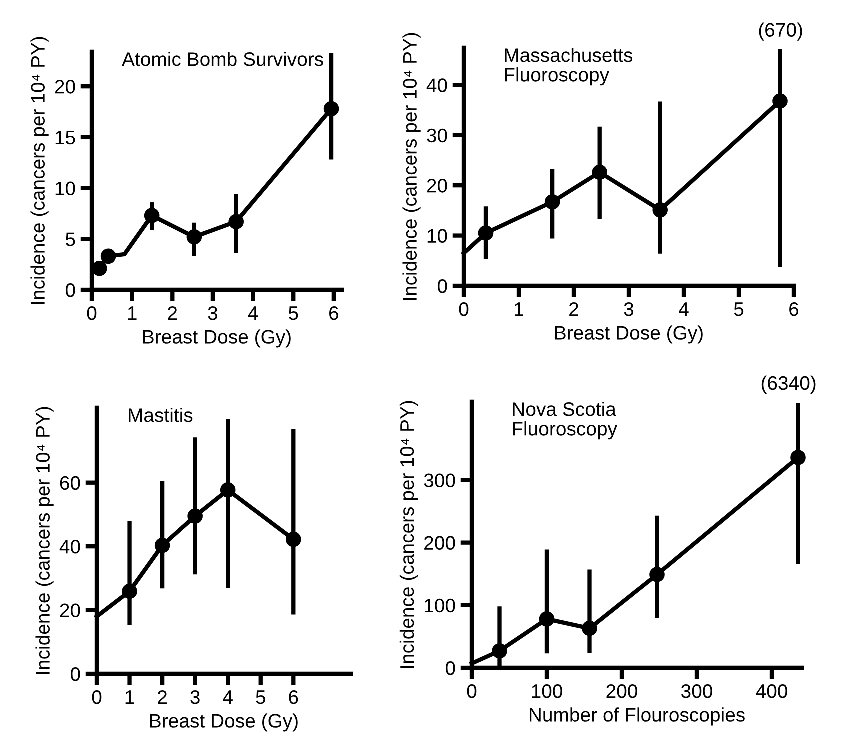 Image resolution: width=856 pixels, height=738 pixels. What do you see at coordinates (547, 691) in the screenshot?
I see `x-tick-label: 100` at bounding box center [547, 691].